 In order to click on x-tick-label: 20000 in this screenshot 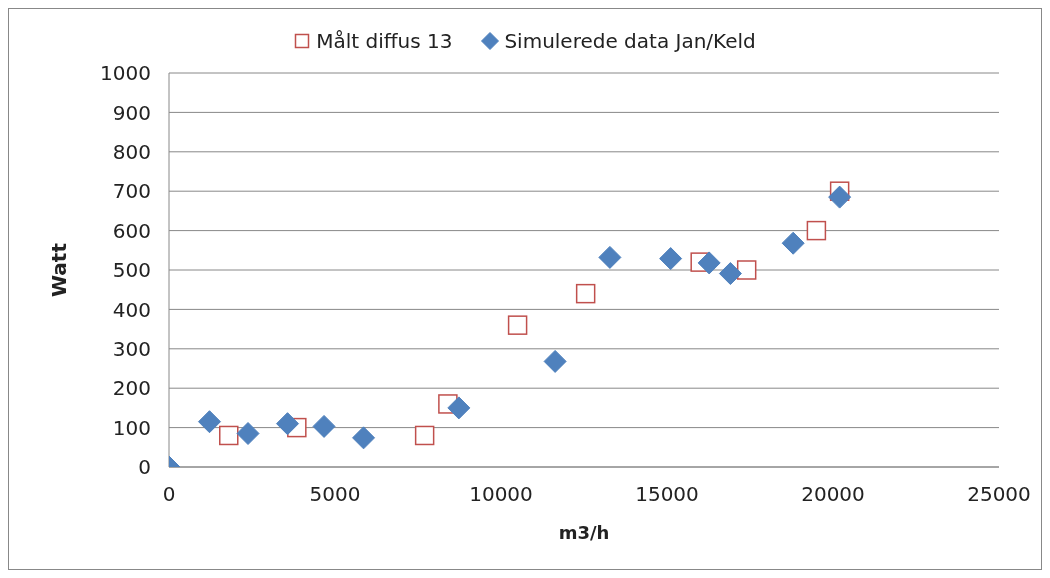, I will do `click(833, 494)`.